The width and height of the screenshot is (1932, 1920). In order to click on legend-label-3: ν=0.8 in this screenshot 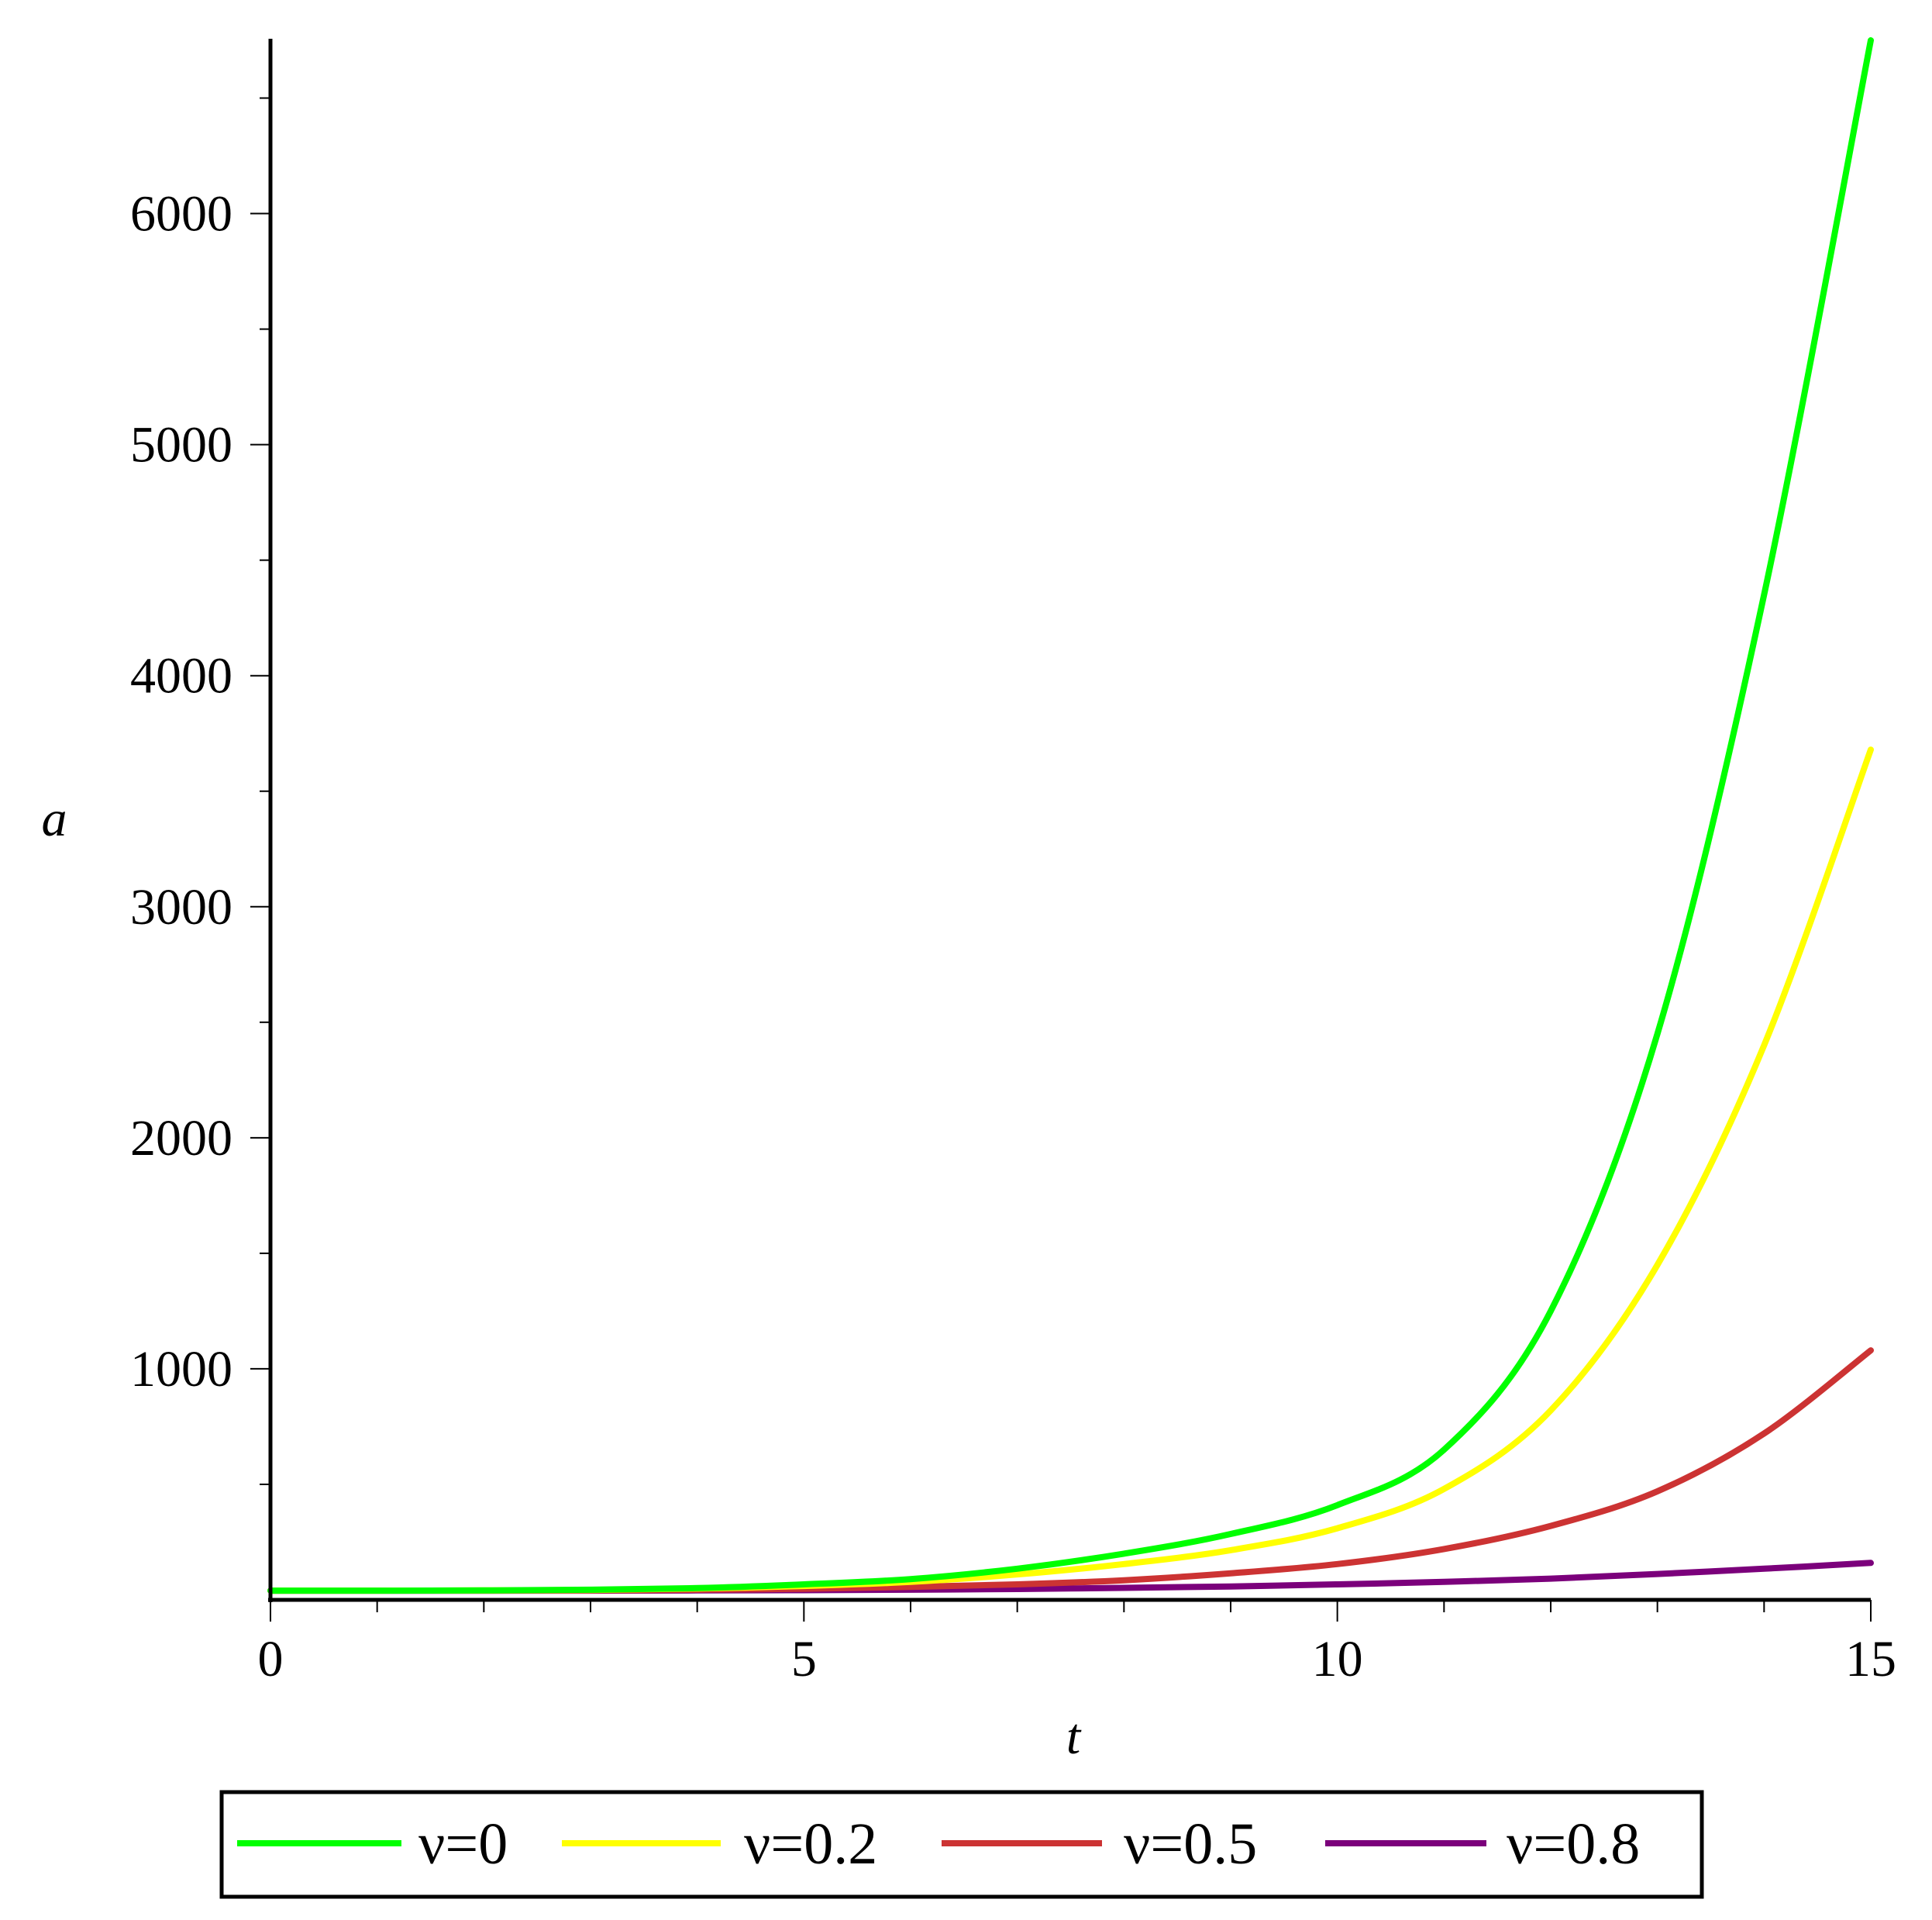, I will do `click(1573, 1844)`.